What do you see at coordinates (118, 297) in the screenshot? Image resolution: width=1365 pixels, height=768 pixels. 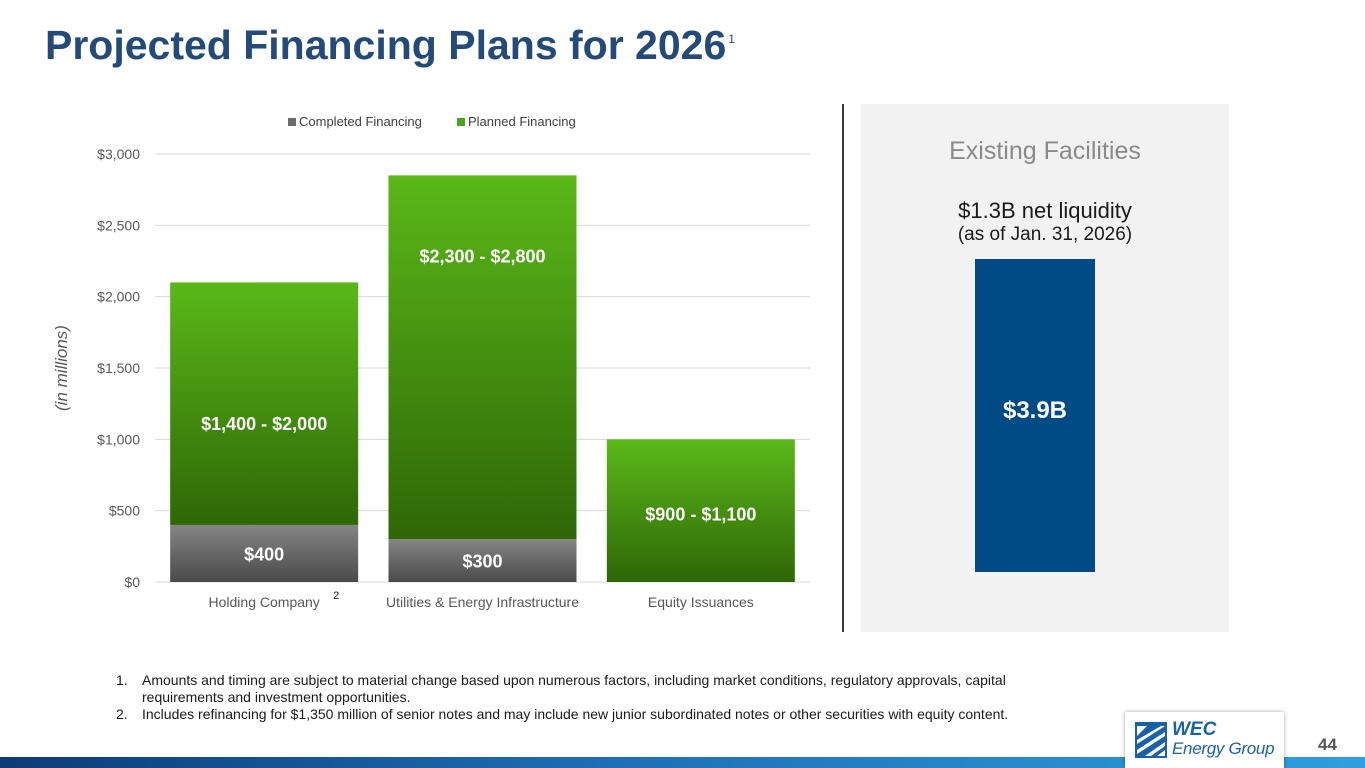 I see `y-tick-label: $2,000` at bounding box center [118, 297].